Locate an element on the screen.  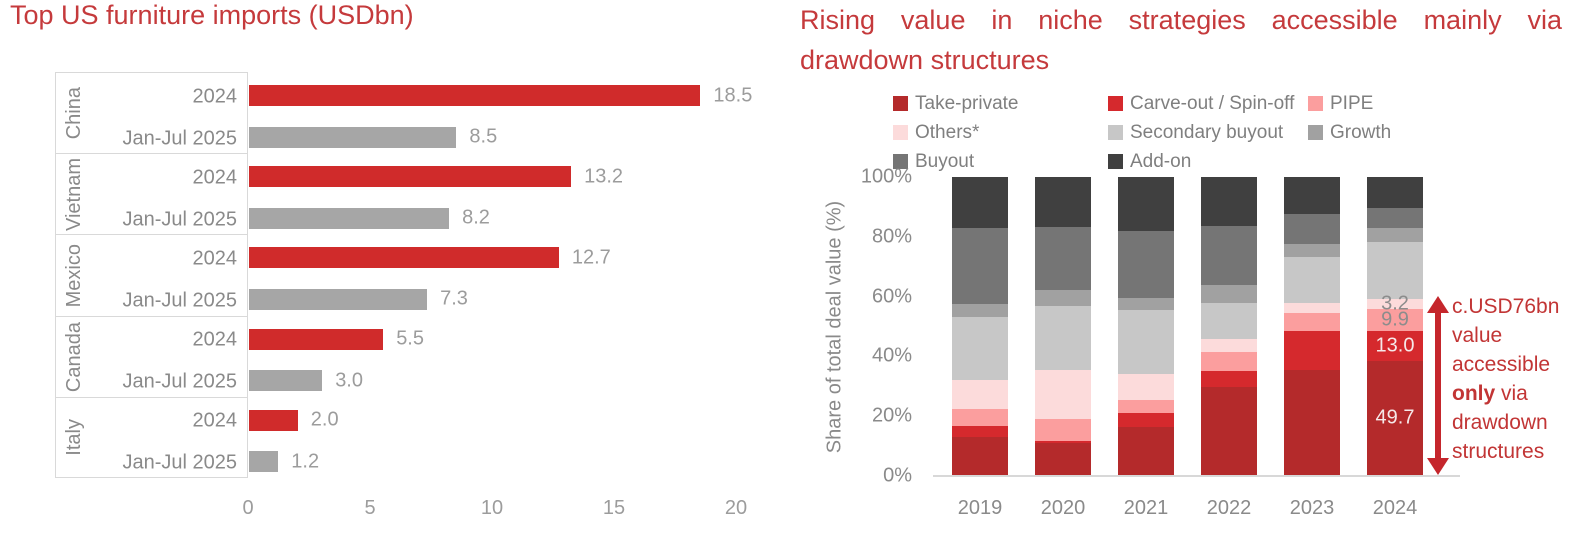
legend-swatch-growth is located at coordinates (1315, 132).